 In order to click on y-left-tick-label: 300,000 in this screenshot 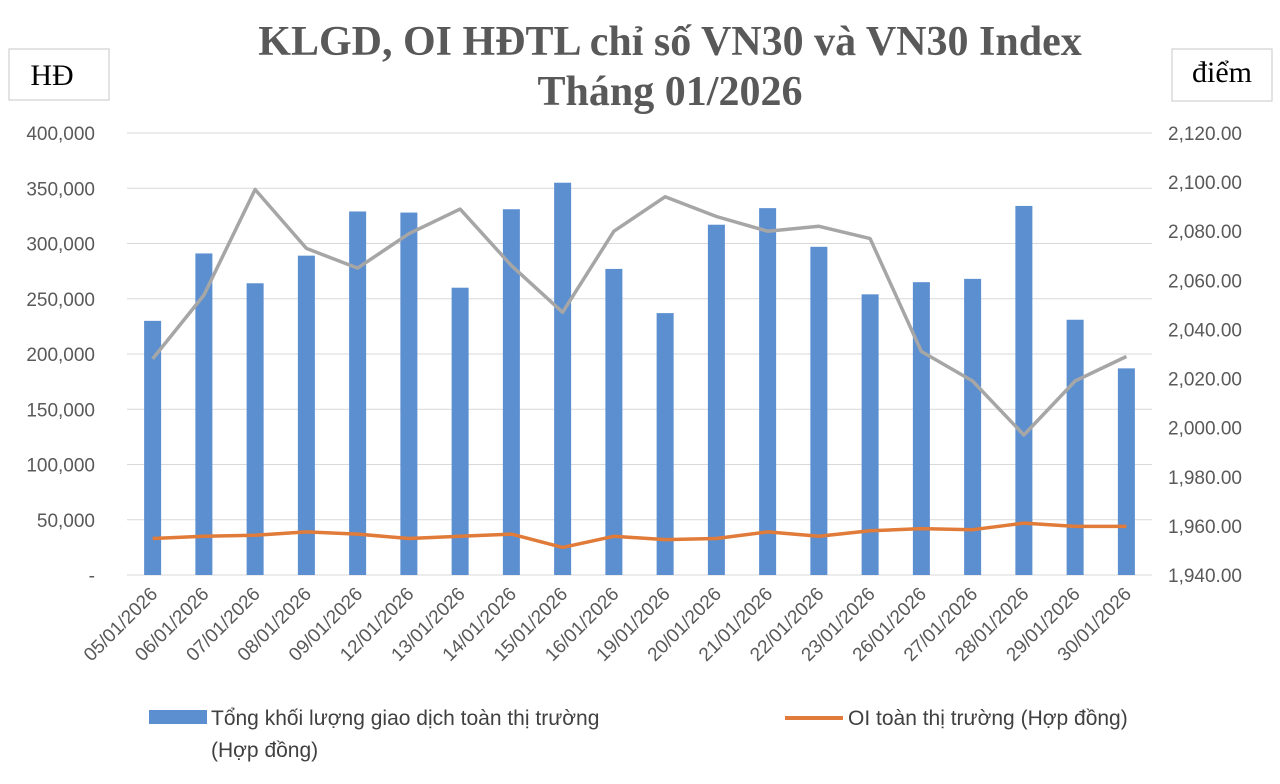, I will do `click(60, 245)`.